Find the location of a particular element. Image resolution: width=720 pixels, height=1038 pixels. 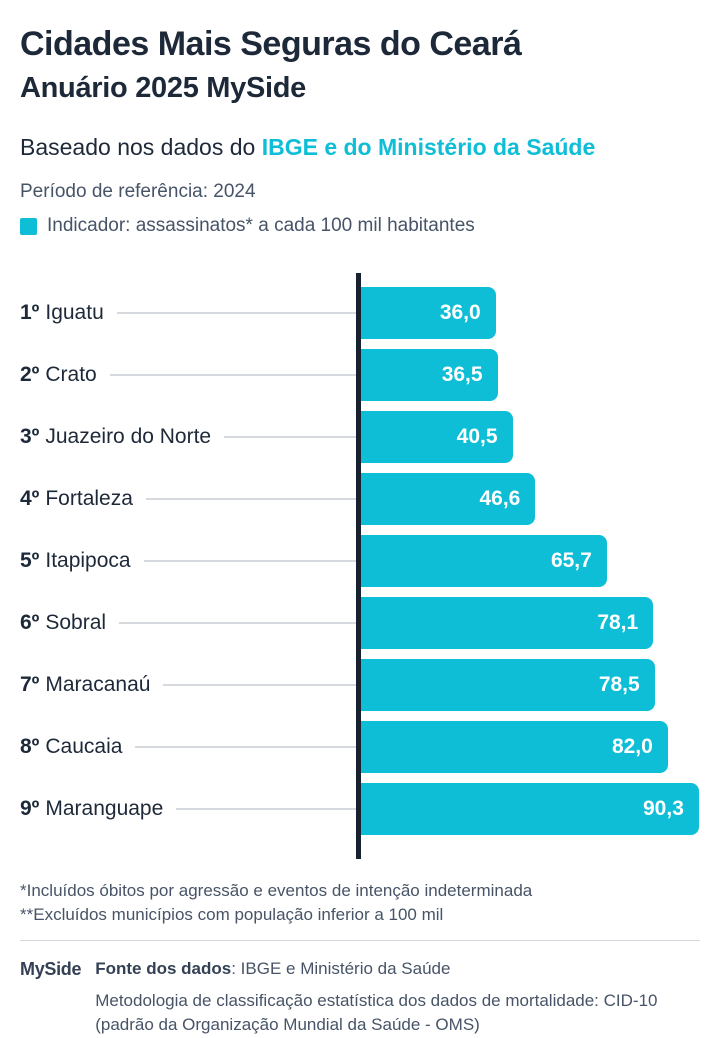

row-label: 5º Itapipoca is located at coordinates (75, 561).